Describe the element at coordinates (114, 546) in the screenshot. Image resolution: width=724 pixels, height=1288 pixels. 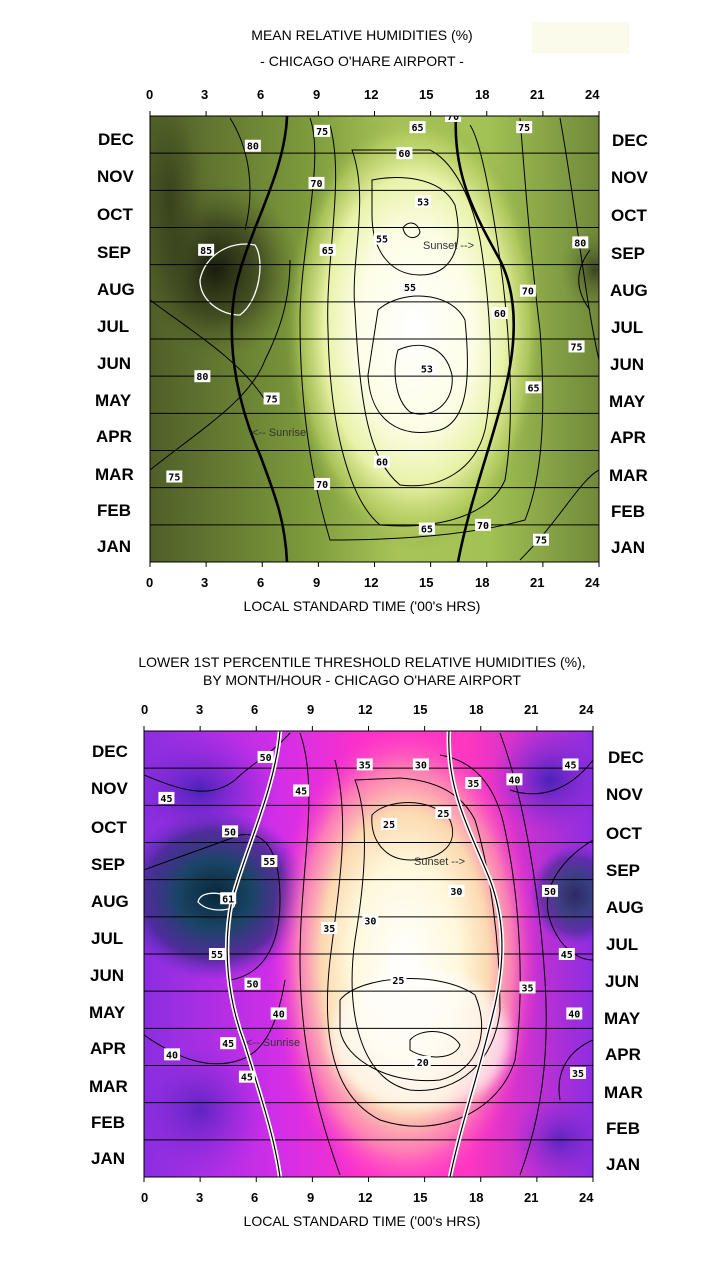
I see `chart1-ytick-left: JAN` at that location.